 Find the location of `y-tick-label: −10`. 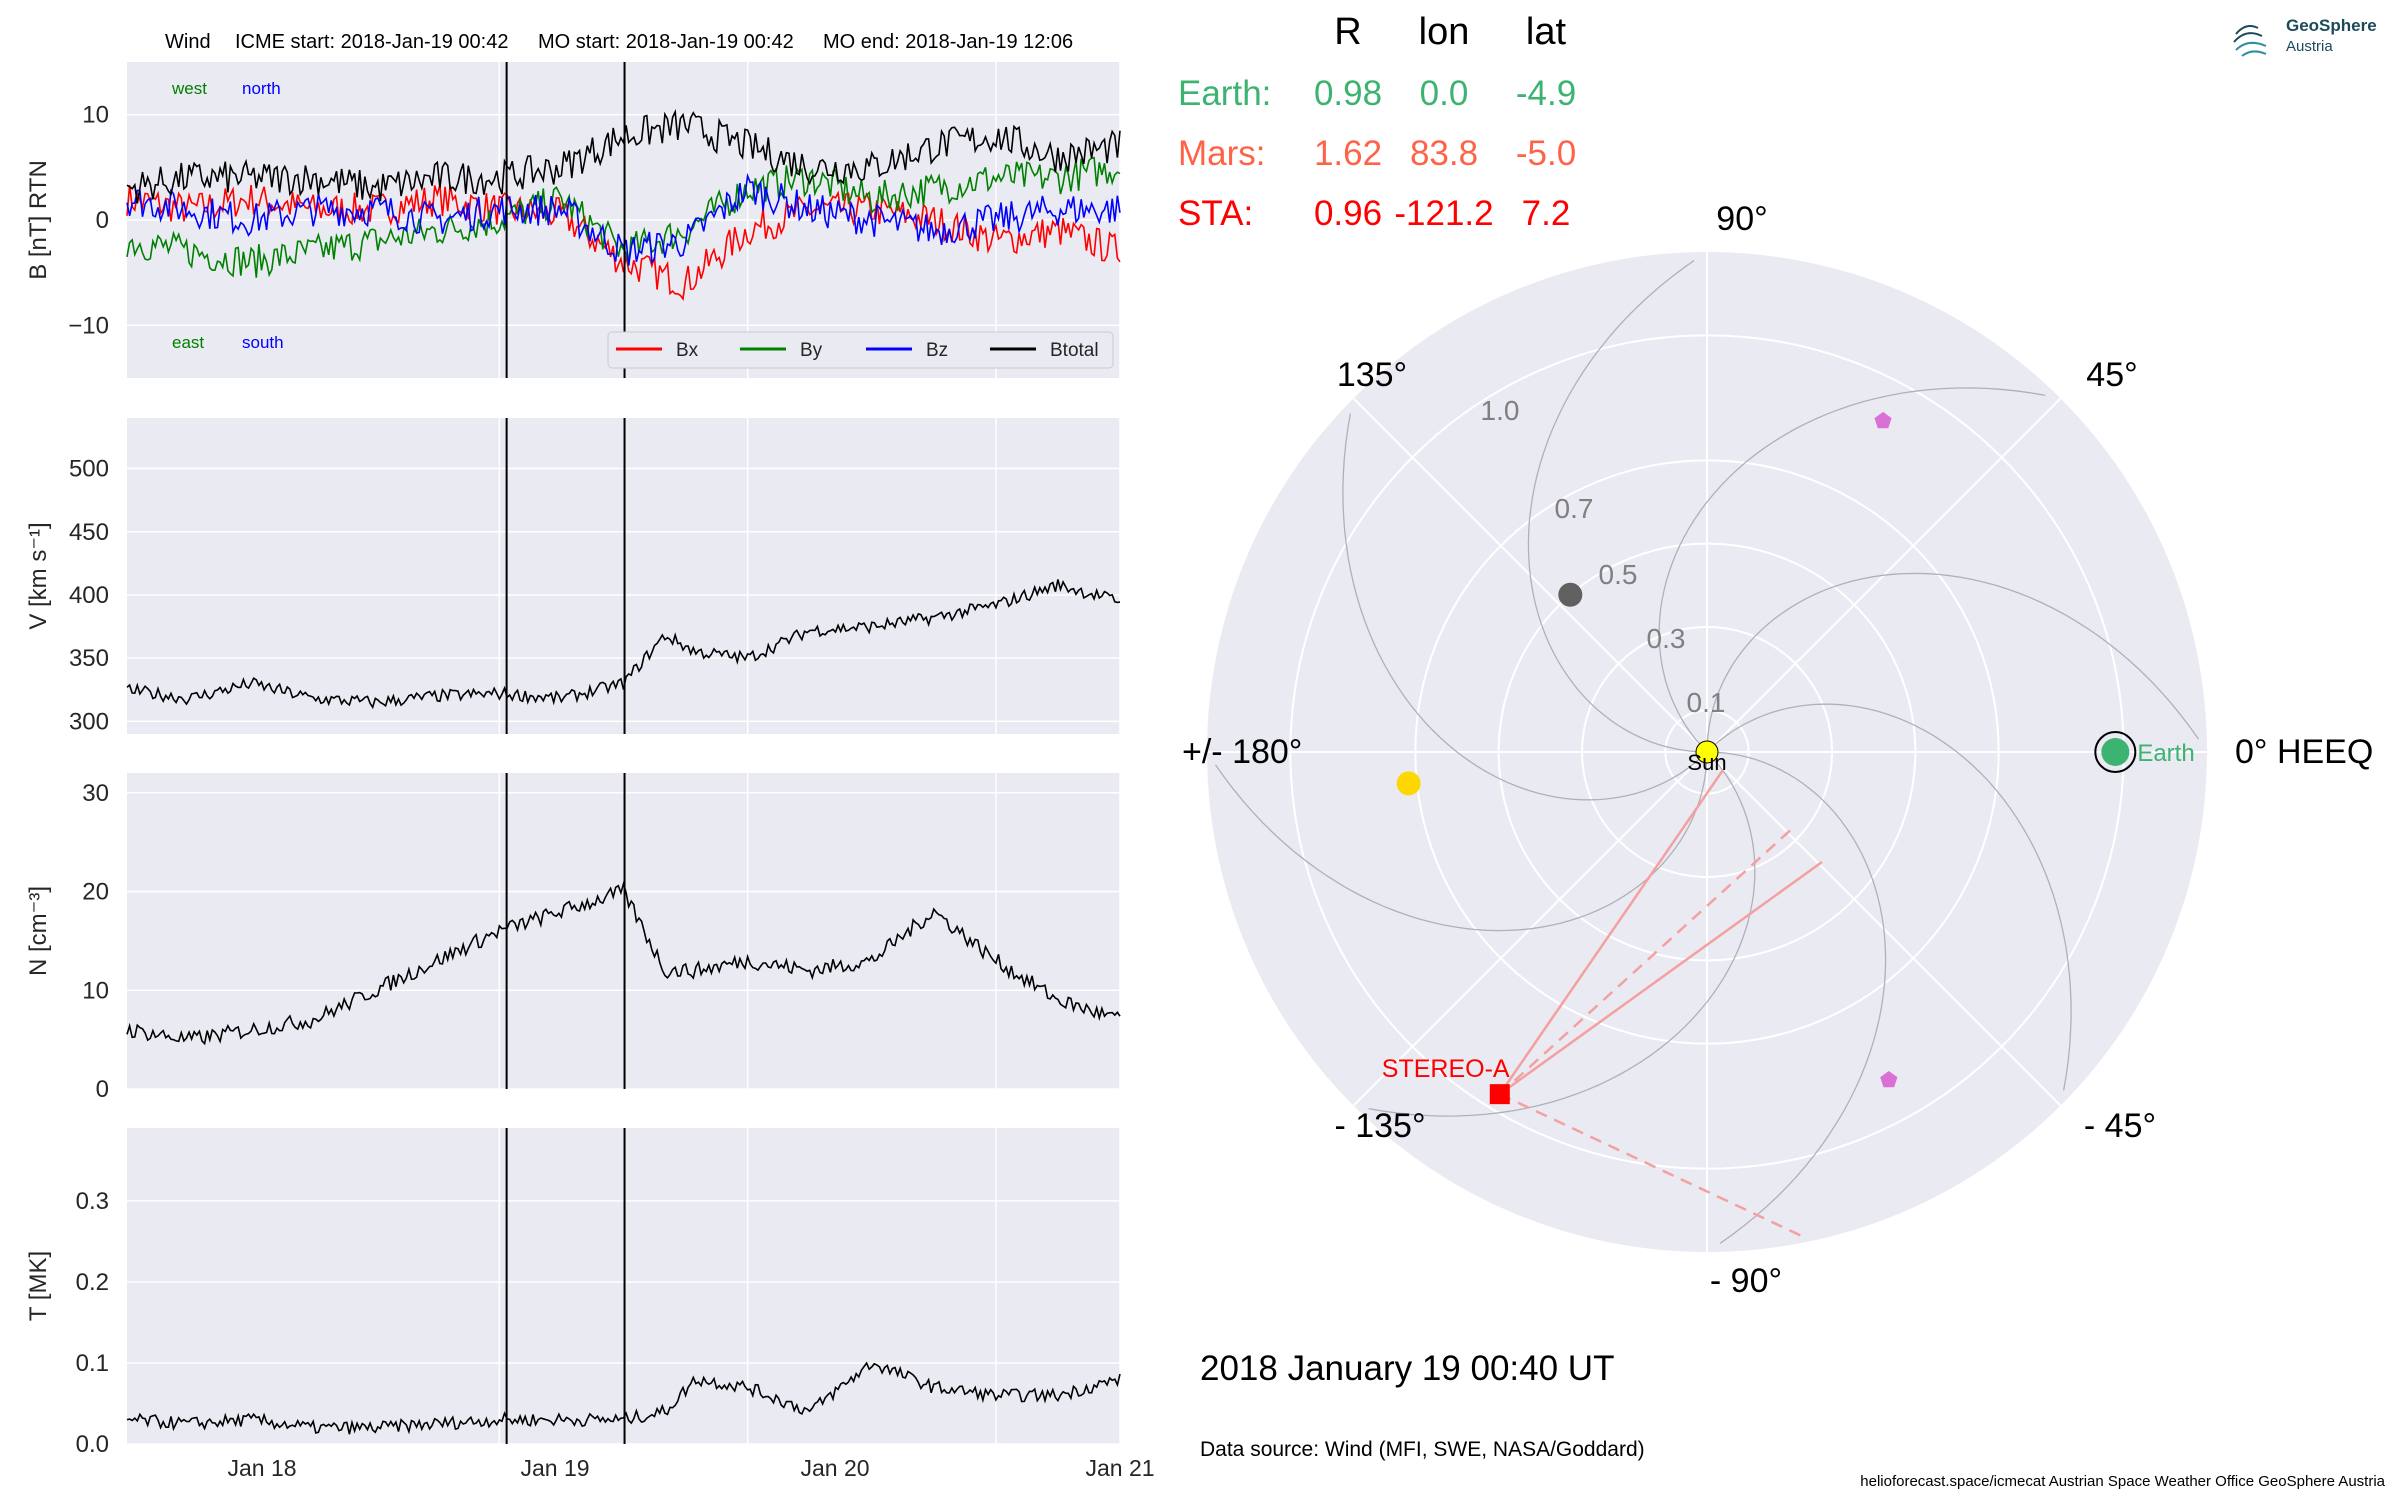

y-tick-label: −10 is located at coordinates (88, 325).